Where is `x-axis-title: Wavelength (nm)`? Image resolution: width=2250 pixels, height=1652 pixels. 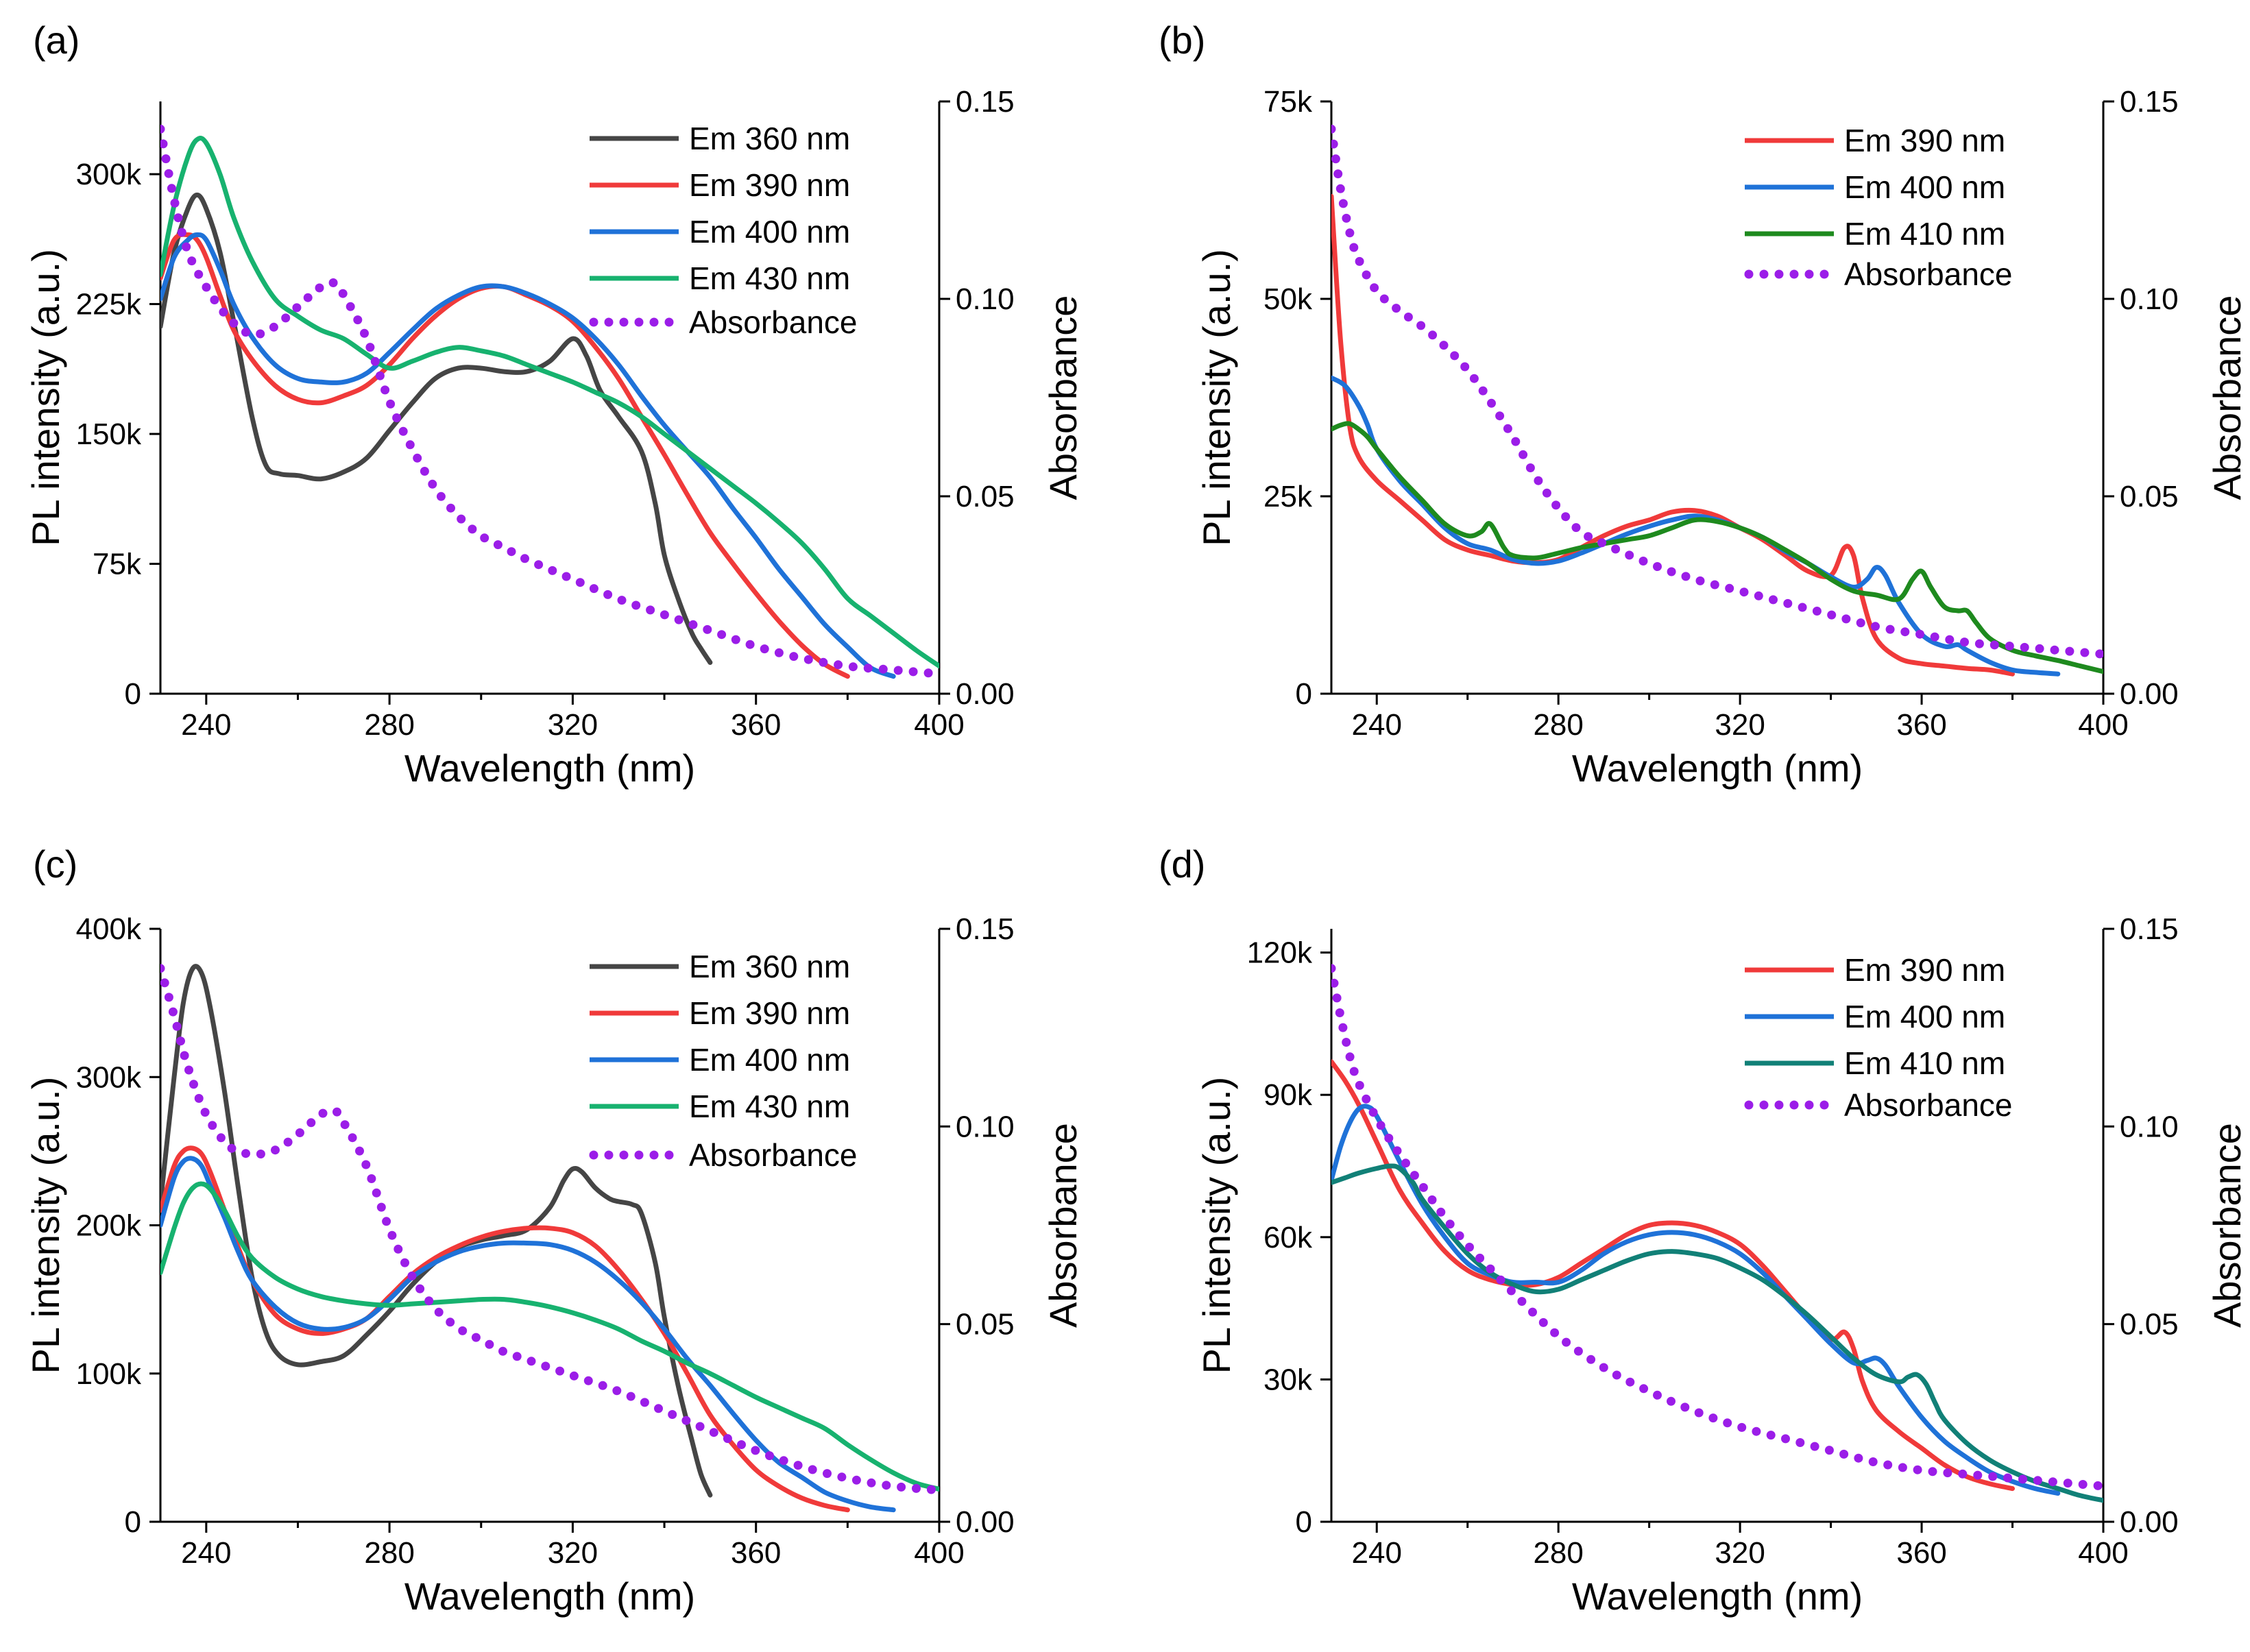
x-axis-title: Wavelength (nm) is located at coordinates (1717, 768).